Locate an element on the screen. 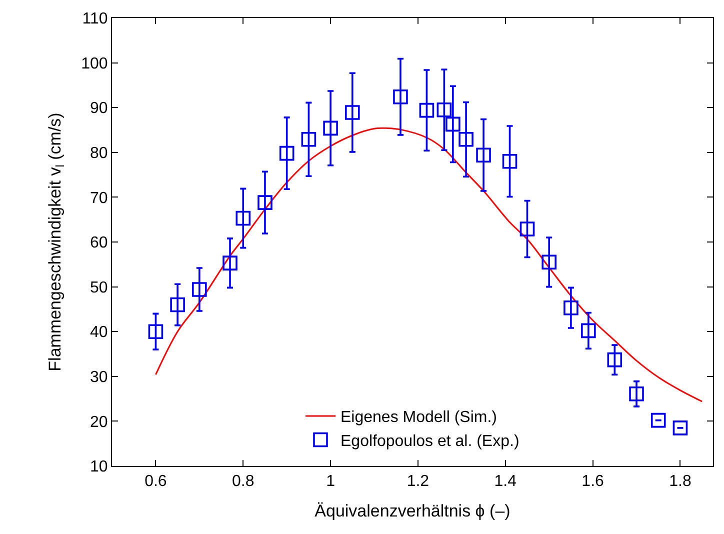  y-tick-label: 20 is located at coordinates (99, 422).